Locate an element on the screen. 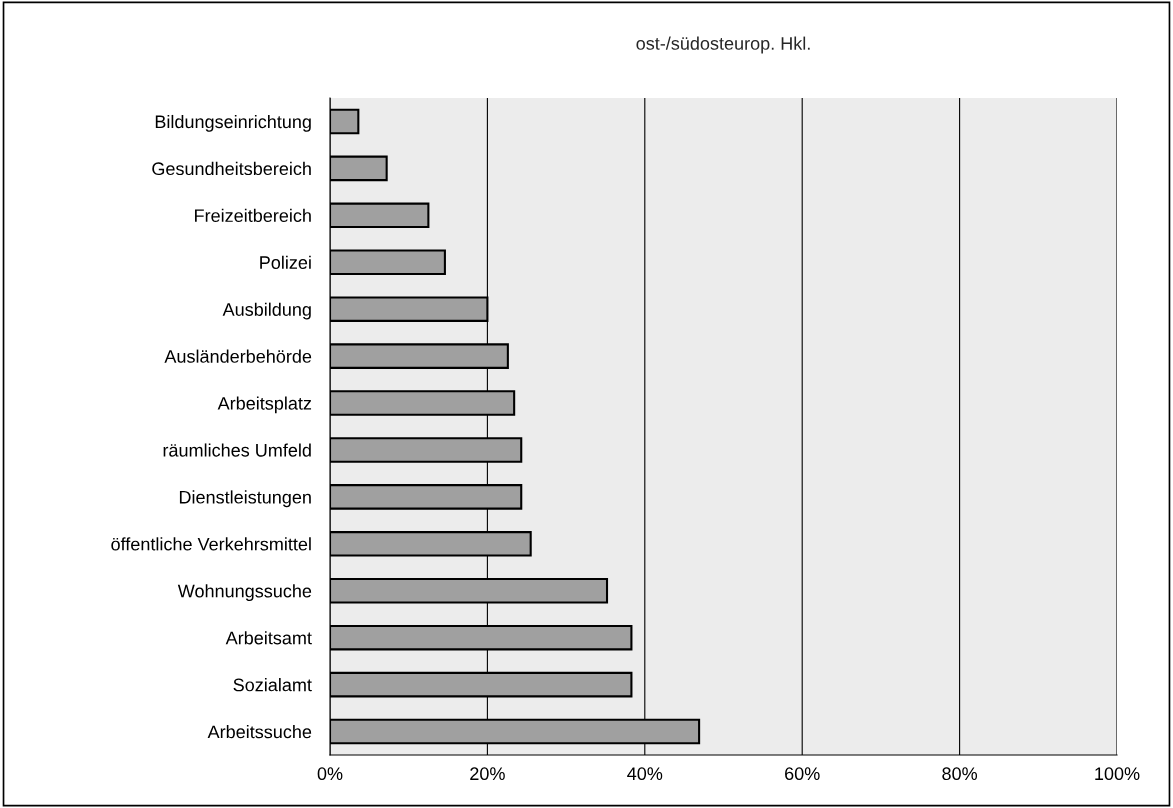 The height and width of the screenshot is (808, 1173). y-tick-label: öffentliche Verkehrsmittel is located at coordinates (211, 544).